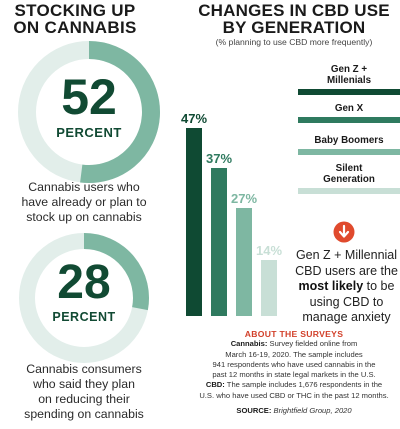 The height and width of the screenshot is (429, 400). Describe the element at coordinates (244, 198) in the screenshot. I see `bar-value-label: 27%` at that location.